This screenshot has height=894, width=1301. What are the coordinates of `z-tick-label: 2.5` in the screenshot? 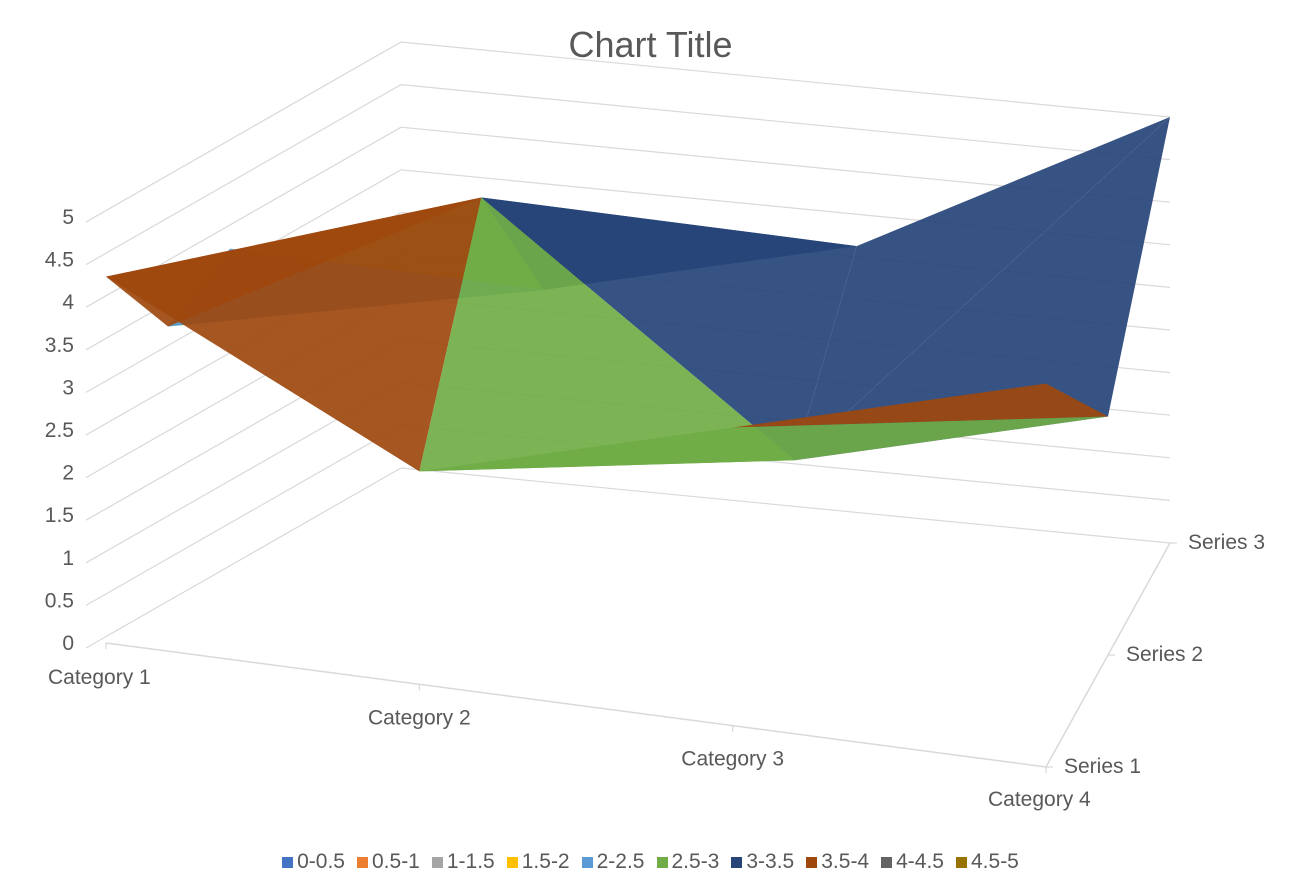 It's located at (59, 430).